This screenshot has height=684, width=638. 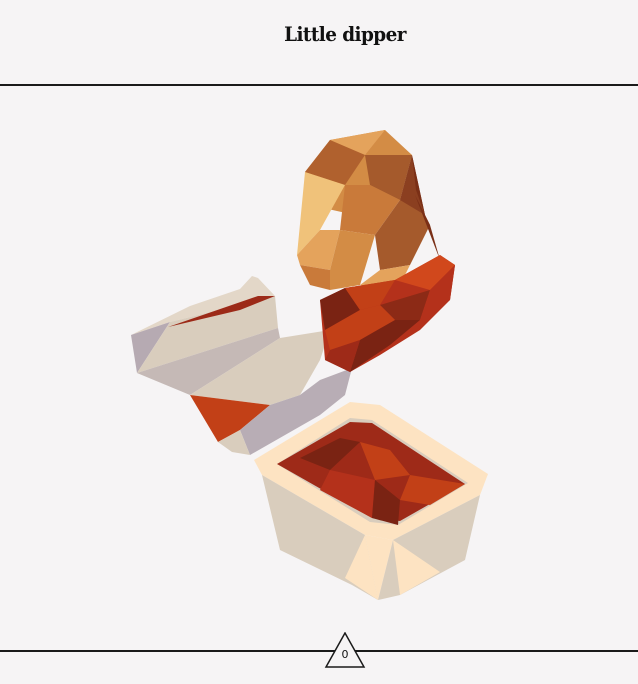 I want to click on footer-divider, so click(x=319, y=651).